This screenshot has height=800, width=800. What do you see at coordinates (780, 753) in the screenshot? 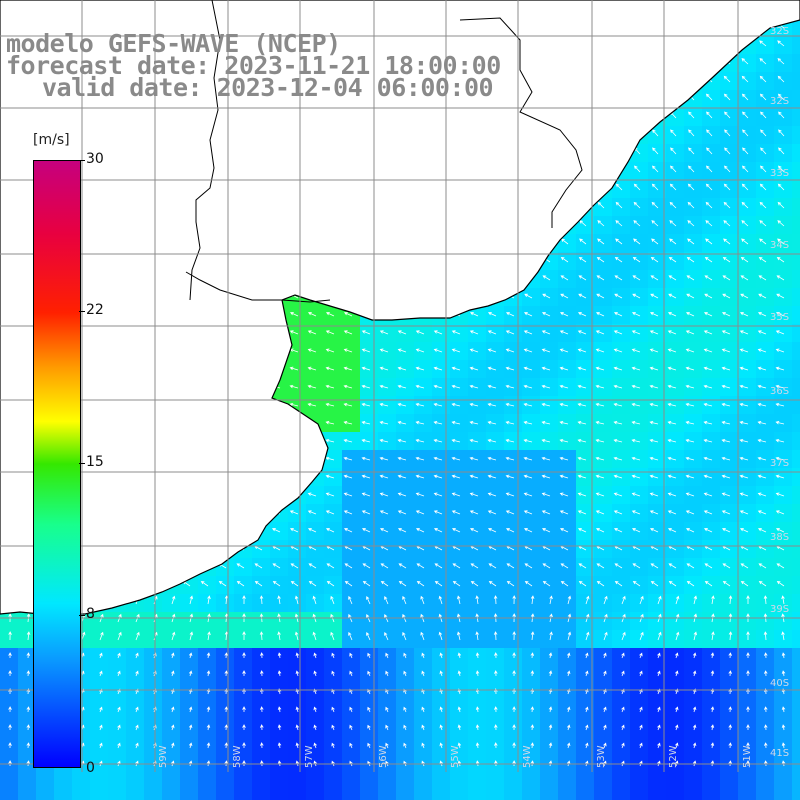
I see `latitude-label: 41S` at bounding box center [780, 753].